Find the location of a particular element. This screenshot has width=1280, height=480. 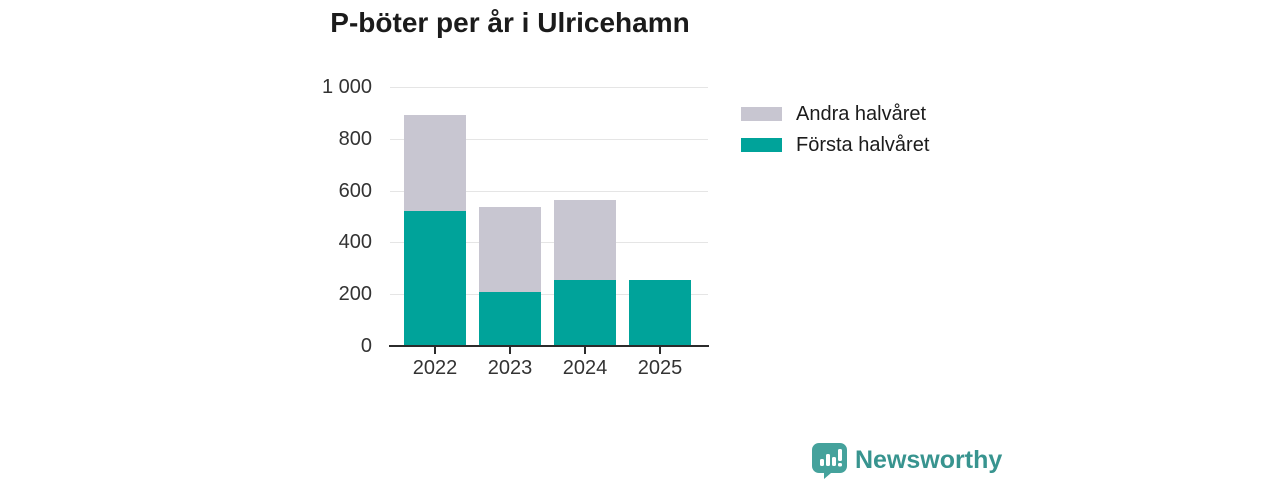

legend: Andra halvåret Första halvåret is located at coordinates (835, 134).